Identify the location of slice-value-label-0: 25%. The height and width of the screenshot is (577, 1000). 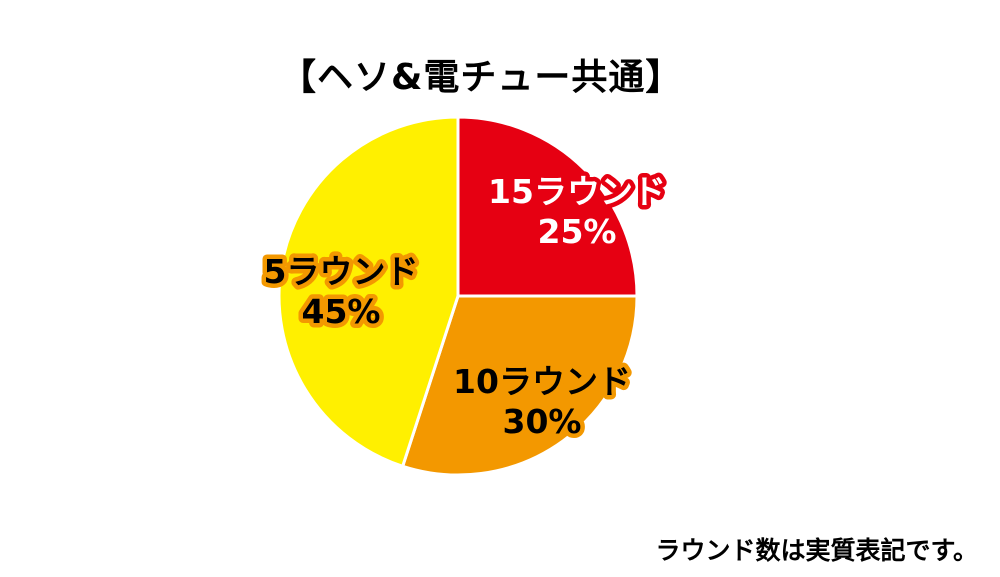
(577, 231).